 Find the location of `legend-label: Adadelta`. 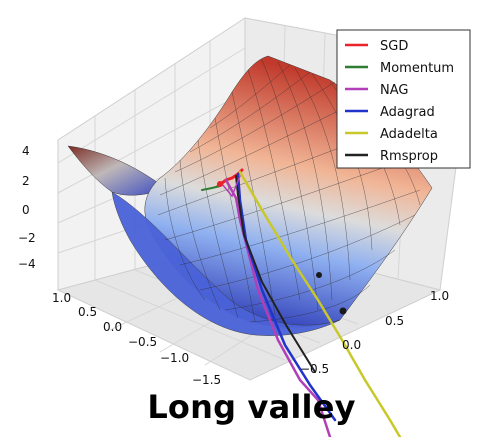

legend-label: Adadelta is located at coordinates (409, 134).